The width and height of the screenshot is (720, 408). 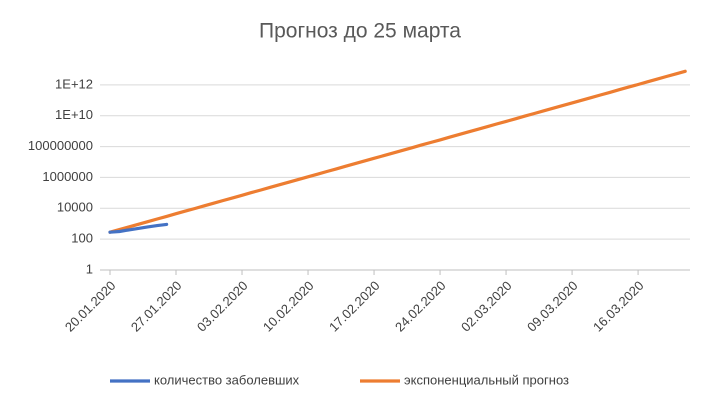 I want to click on y-tick-label: 10000, so click(x=75, y=207).